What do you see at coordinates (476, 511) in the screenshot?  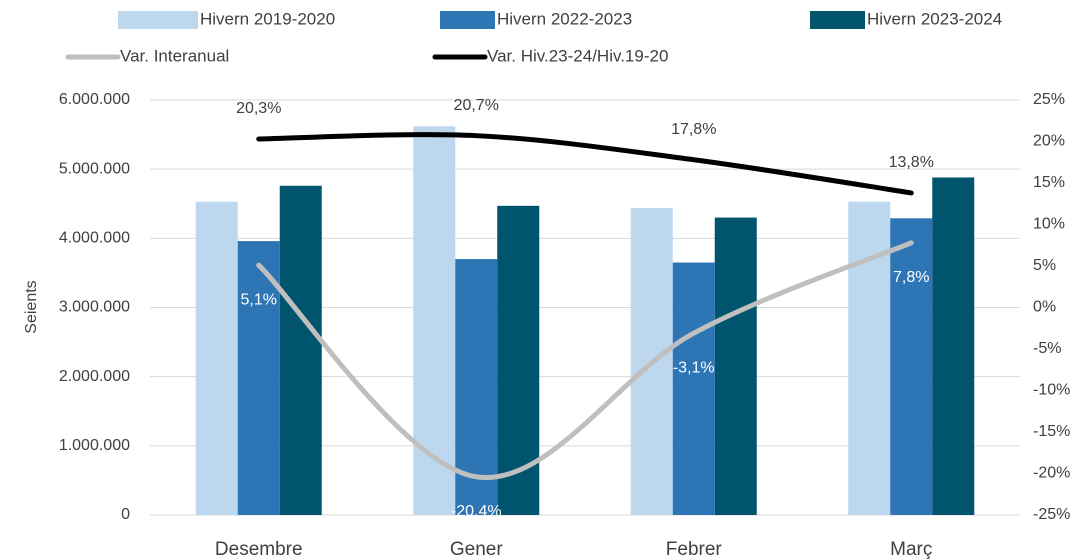 I see `data-label: -20,4%` at bounding box center [476, 511].